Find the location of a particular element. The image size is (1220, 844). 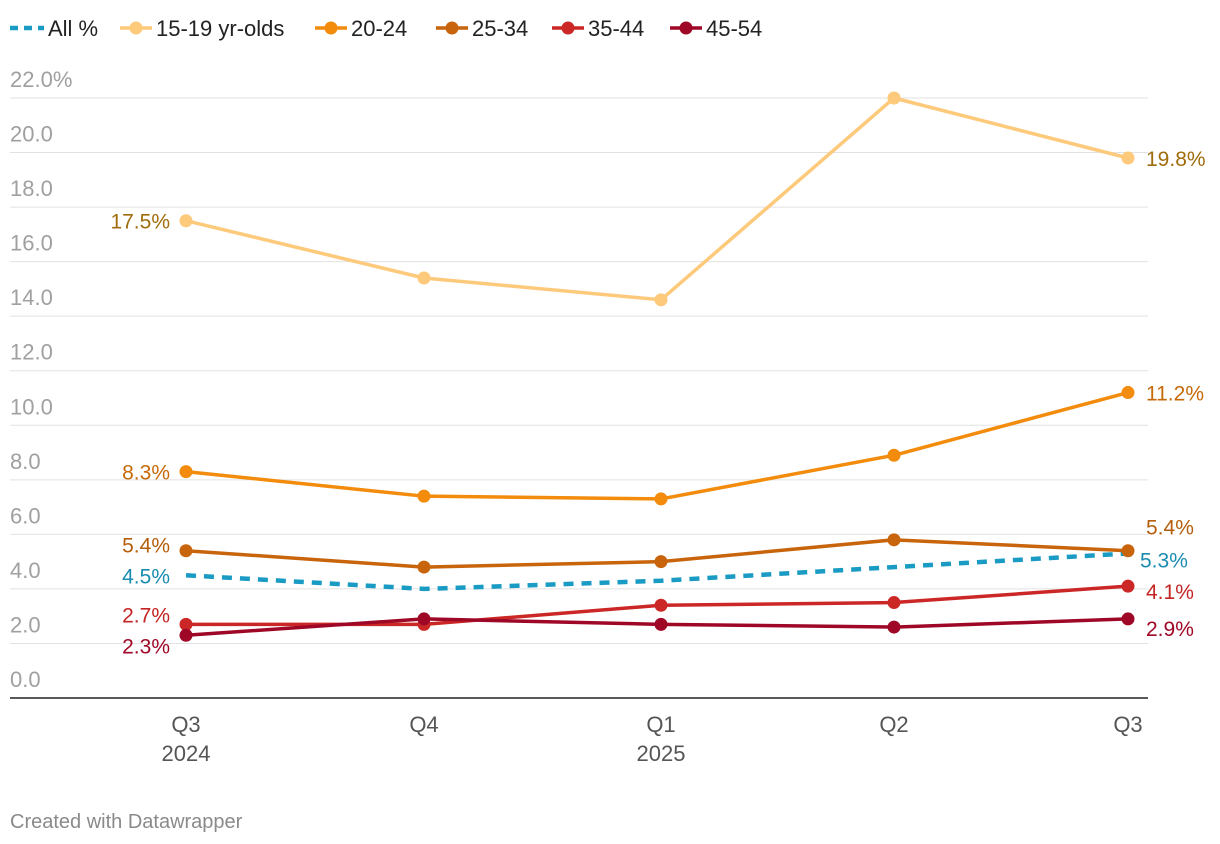

y-tick-label: 16.0 is located at coordinates (31, 243).